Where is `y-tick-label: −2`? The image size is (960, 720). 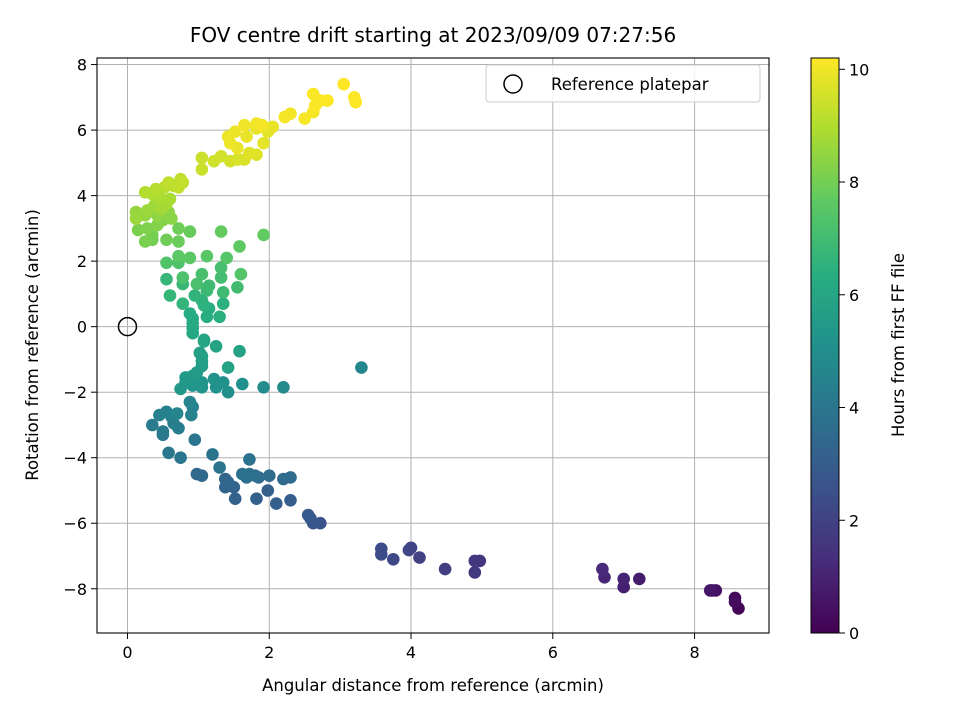
y-tick-label: −2 is located at coordinates (75, 392).